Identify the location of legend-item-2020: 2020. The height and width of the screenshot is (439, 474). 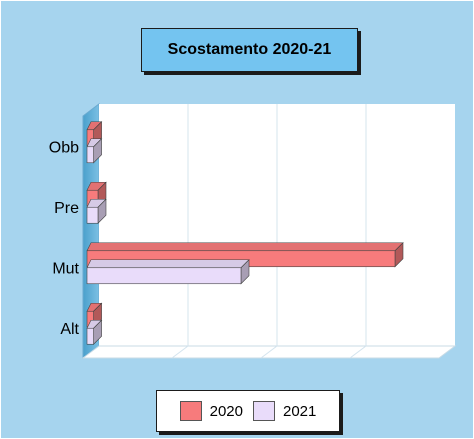
(211, 411).